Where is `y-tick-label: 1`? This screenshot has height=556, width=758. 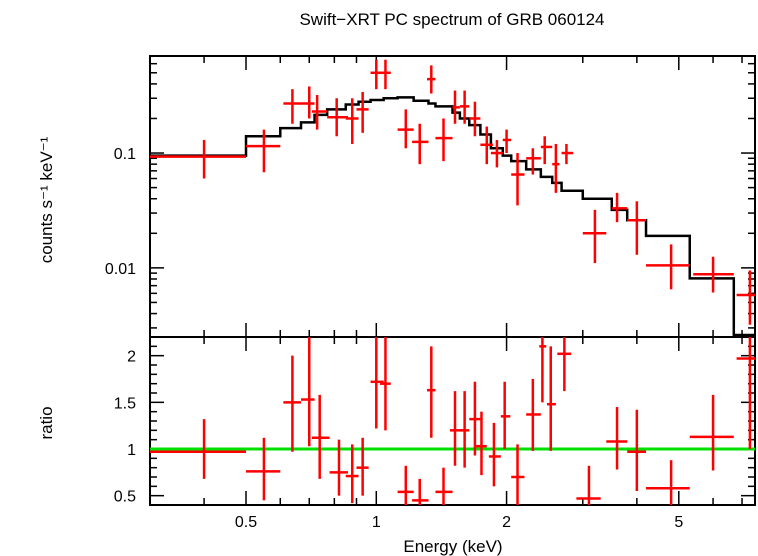
y-tick-label: 1 is located at coordinates (131, 450).